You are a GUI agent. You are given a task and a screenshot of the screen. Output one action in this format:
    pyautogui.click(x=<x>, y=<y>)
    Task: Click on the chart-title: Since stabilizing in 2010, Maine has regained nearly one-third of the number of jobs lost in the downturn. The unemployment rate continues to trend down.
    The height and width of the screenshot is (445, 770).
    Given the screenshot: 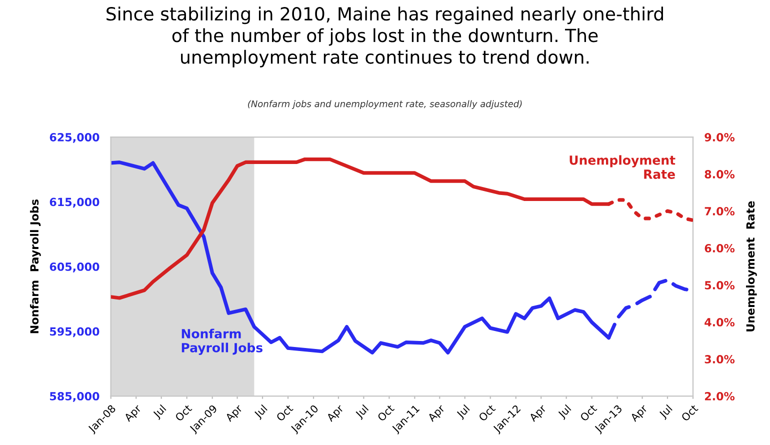 What is the action you would take?
    pyautogui.click(x=384, y=37)
    